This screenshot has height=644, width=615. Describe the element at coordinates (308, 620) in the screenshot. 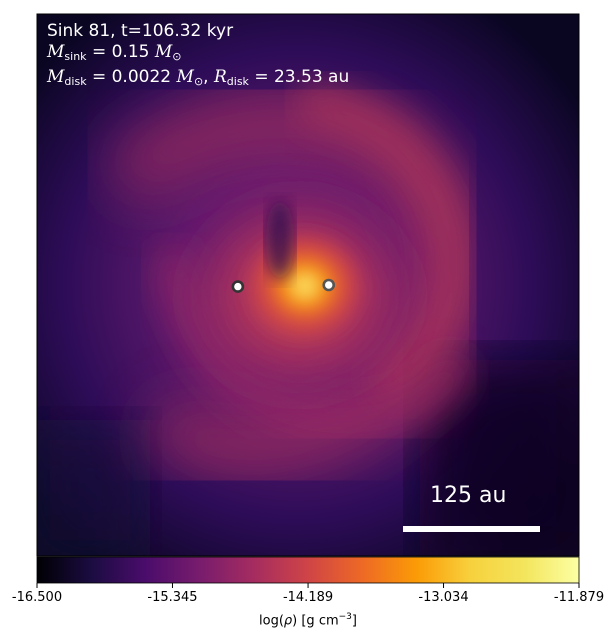

I see `colorbar-label: log(ρ) [g cm−3]` at that location.